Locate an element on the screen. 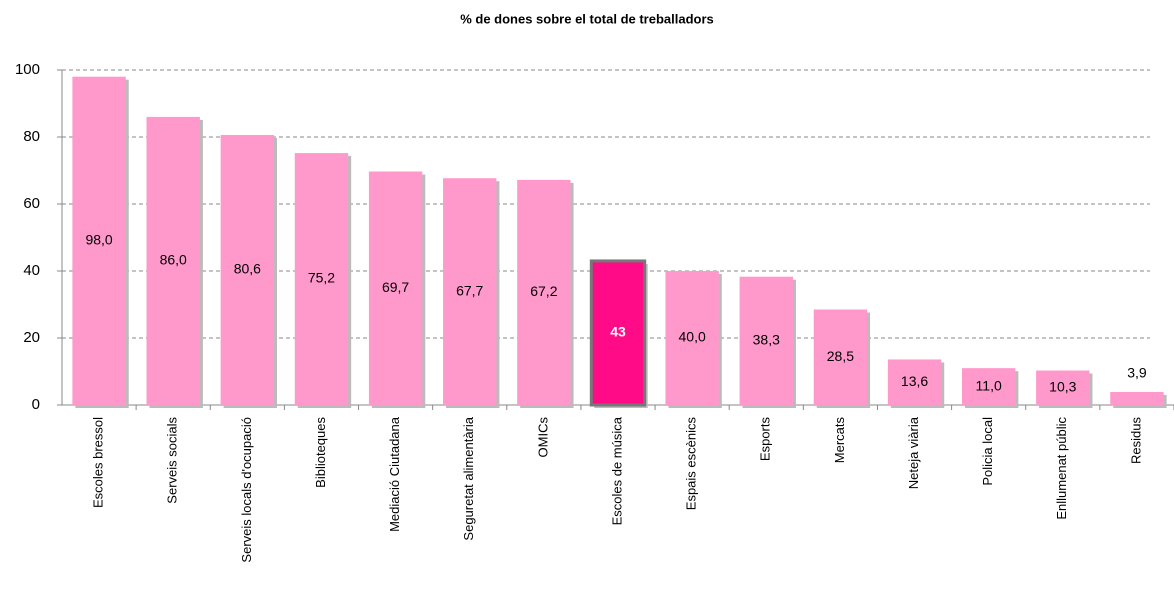 This screenshot has height=592, width=1174. x-tick-label: Esports is located at coordinates (765, 439).